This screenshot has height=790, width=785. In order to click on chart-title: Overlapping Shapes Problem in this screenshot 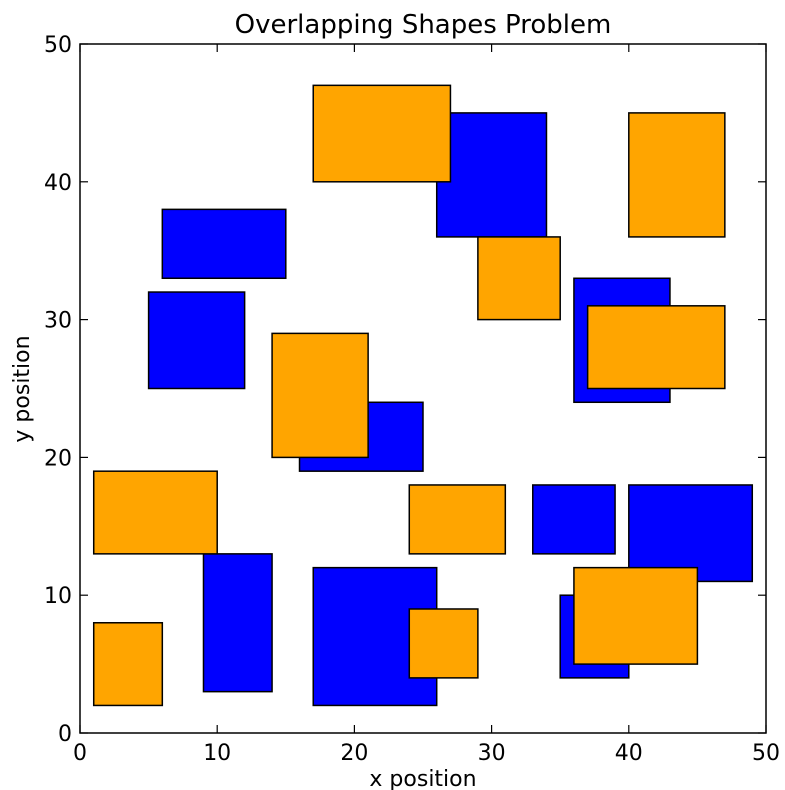, I will do `click(423, 25)`.